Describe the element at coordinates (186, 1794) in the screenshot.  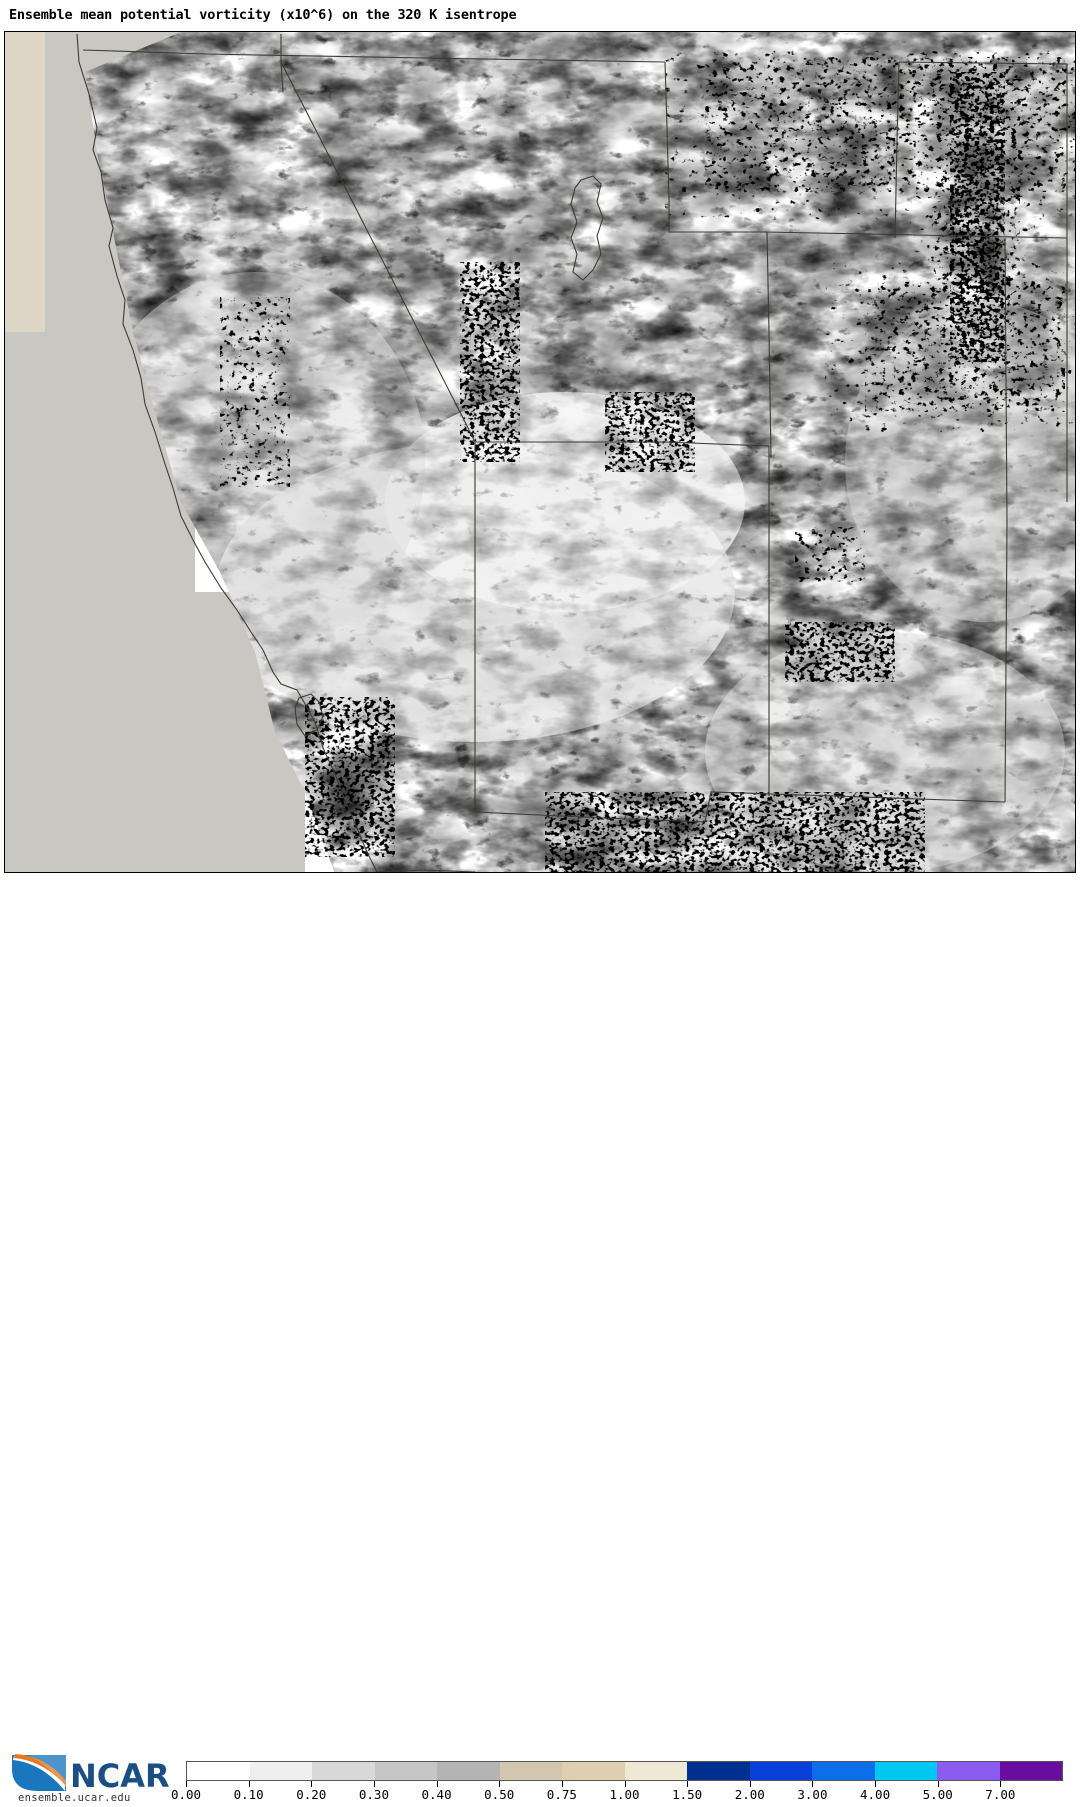
I see `colorbar-label-0: 0.00` at that location.